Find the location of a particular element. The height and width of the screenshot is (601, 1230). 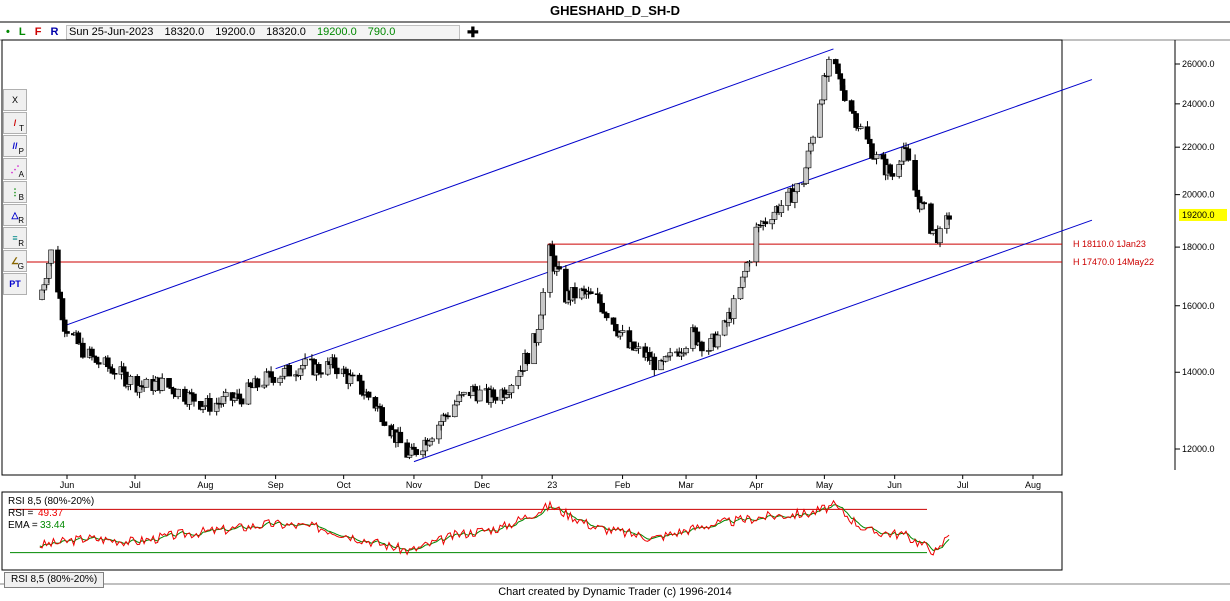

parallel-tool-label: P is located at coordinates (21, 151).